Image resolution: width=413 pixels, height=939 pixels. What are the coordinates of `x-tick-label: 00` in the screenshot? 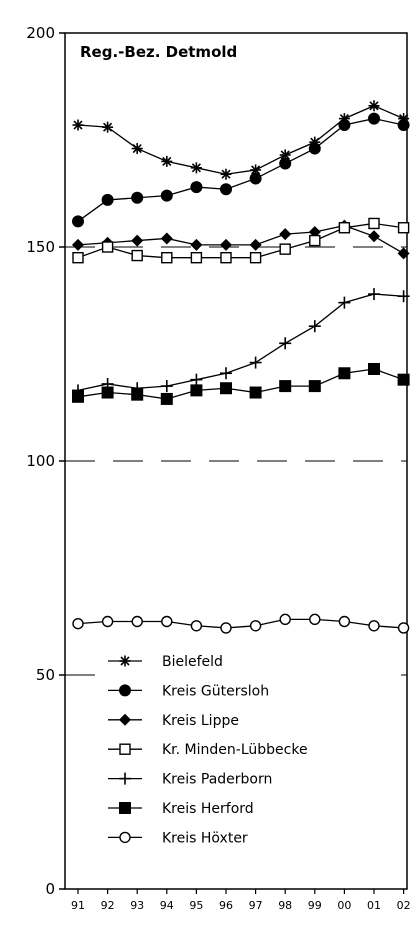 It's located at (344, 905).